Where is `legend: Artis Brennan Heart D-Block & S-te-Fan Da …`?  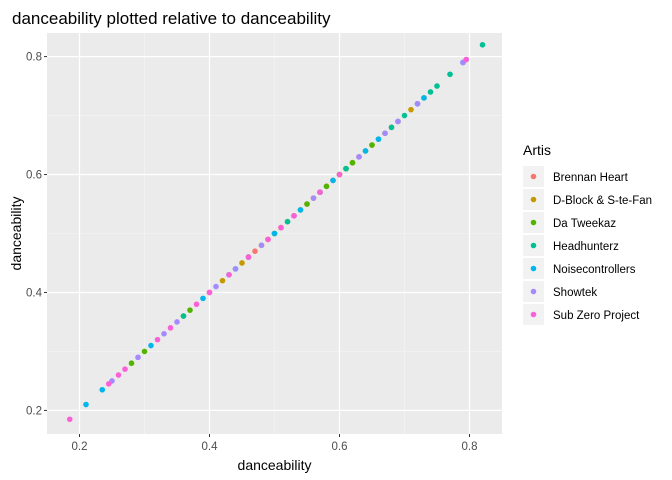
legend: Artis Brennan Heart D-Block & S-te-Fan Da … is located at coordinates (587, 233).